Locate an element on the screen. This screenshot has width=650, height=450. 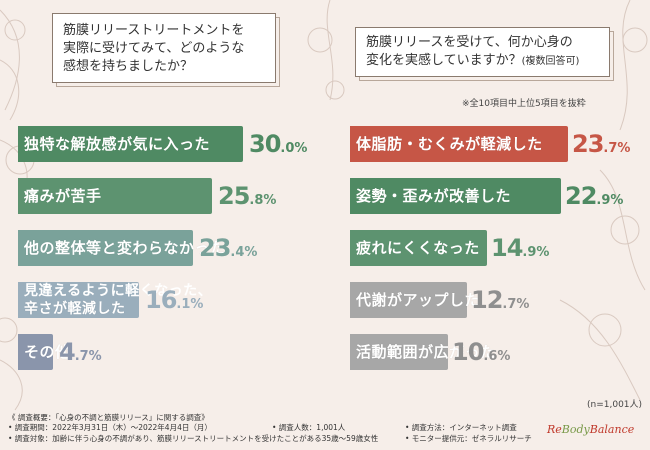
value-integer: 22 is located at coordinates (581, 196).